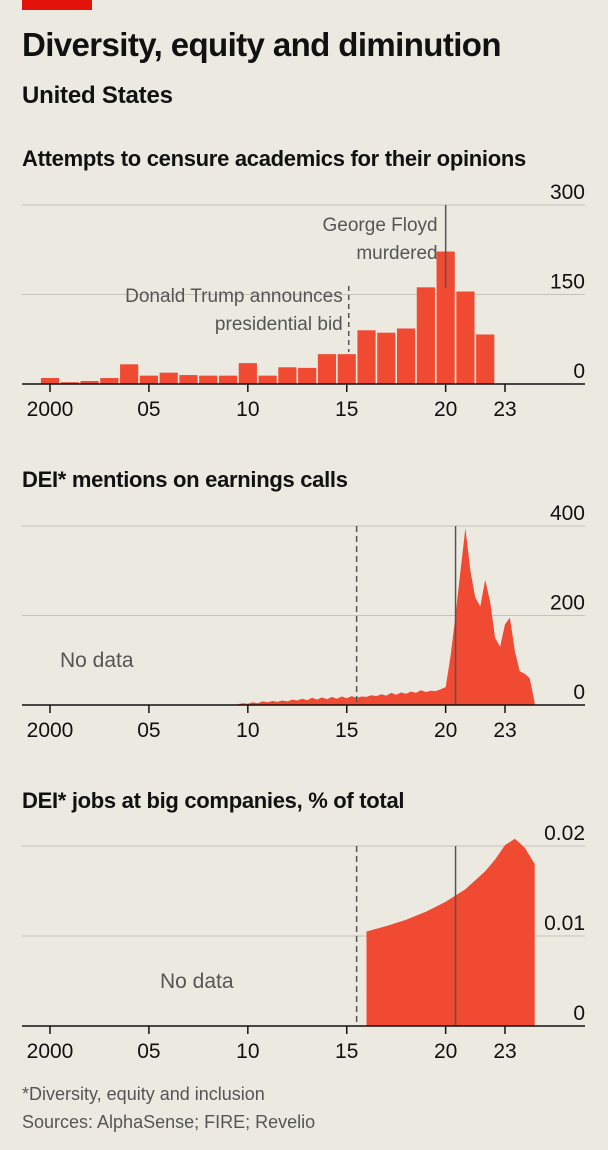 The width and height of the screenshot is (608, 1150). I want to click on bar-2003, so click(109, 381).